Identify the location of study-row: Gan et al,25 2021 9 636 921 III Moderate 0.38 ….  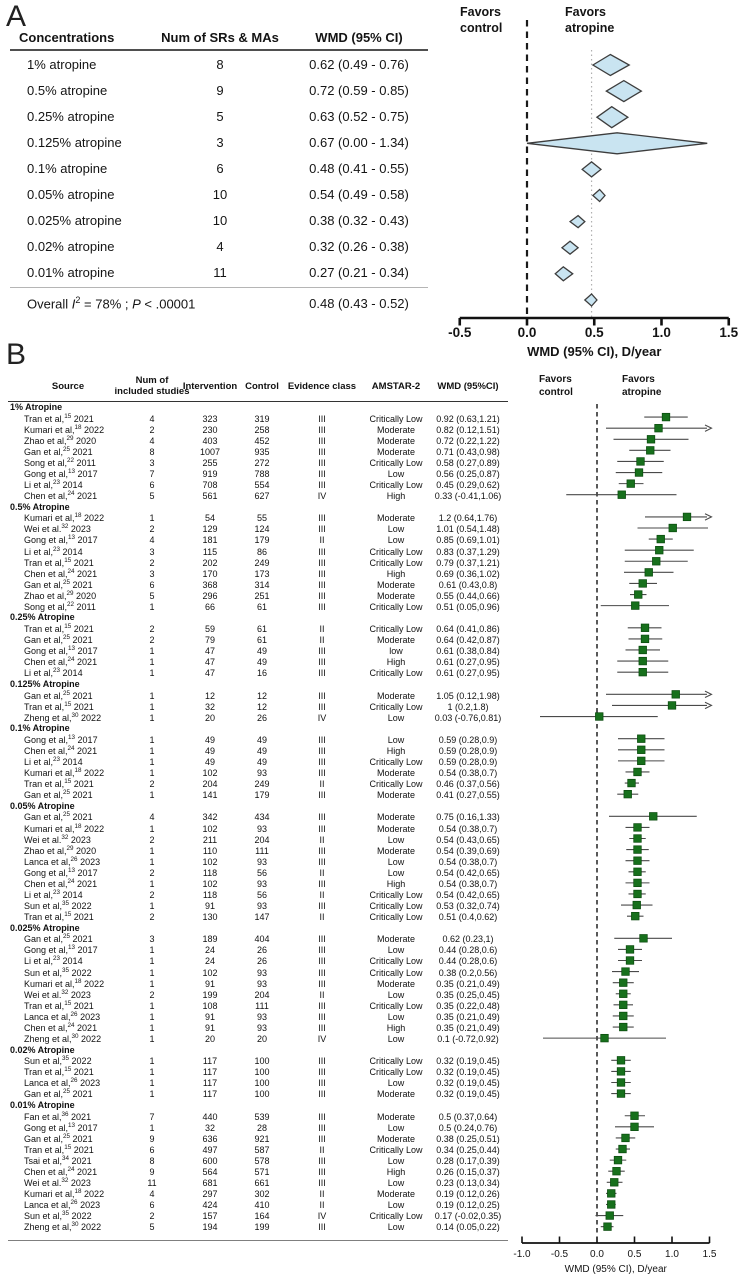
(258, 1138).